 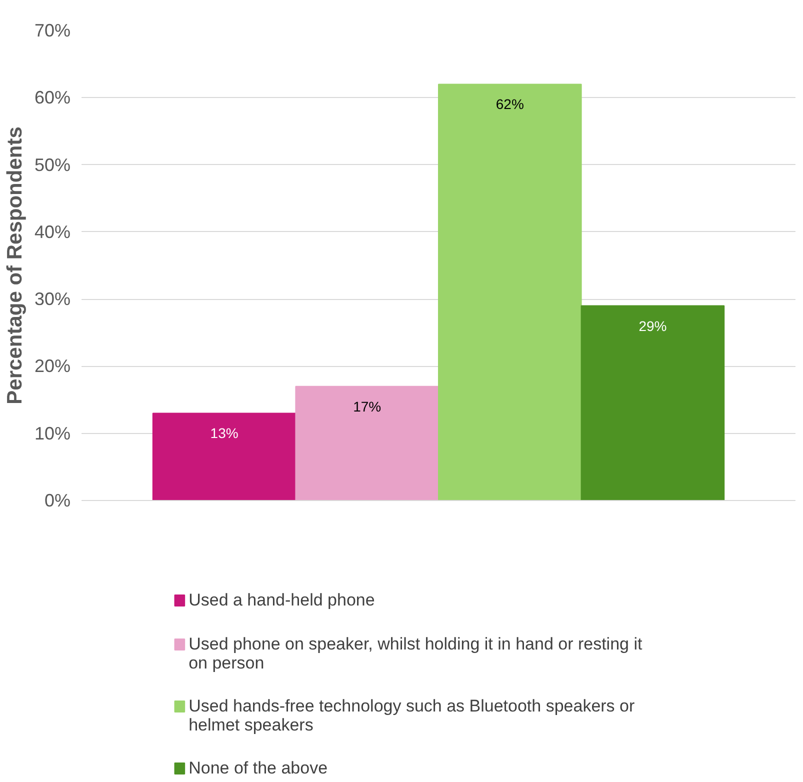 What do you see at coordinates (258, 768) in the screenshot?
I see `legend-label: None of the above` at bounding box center [258, 768].